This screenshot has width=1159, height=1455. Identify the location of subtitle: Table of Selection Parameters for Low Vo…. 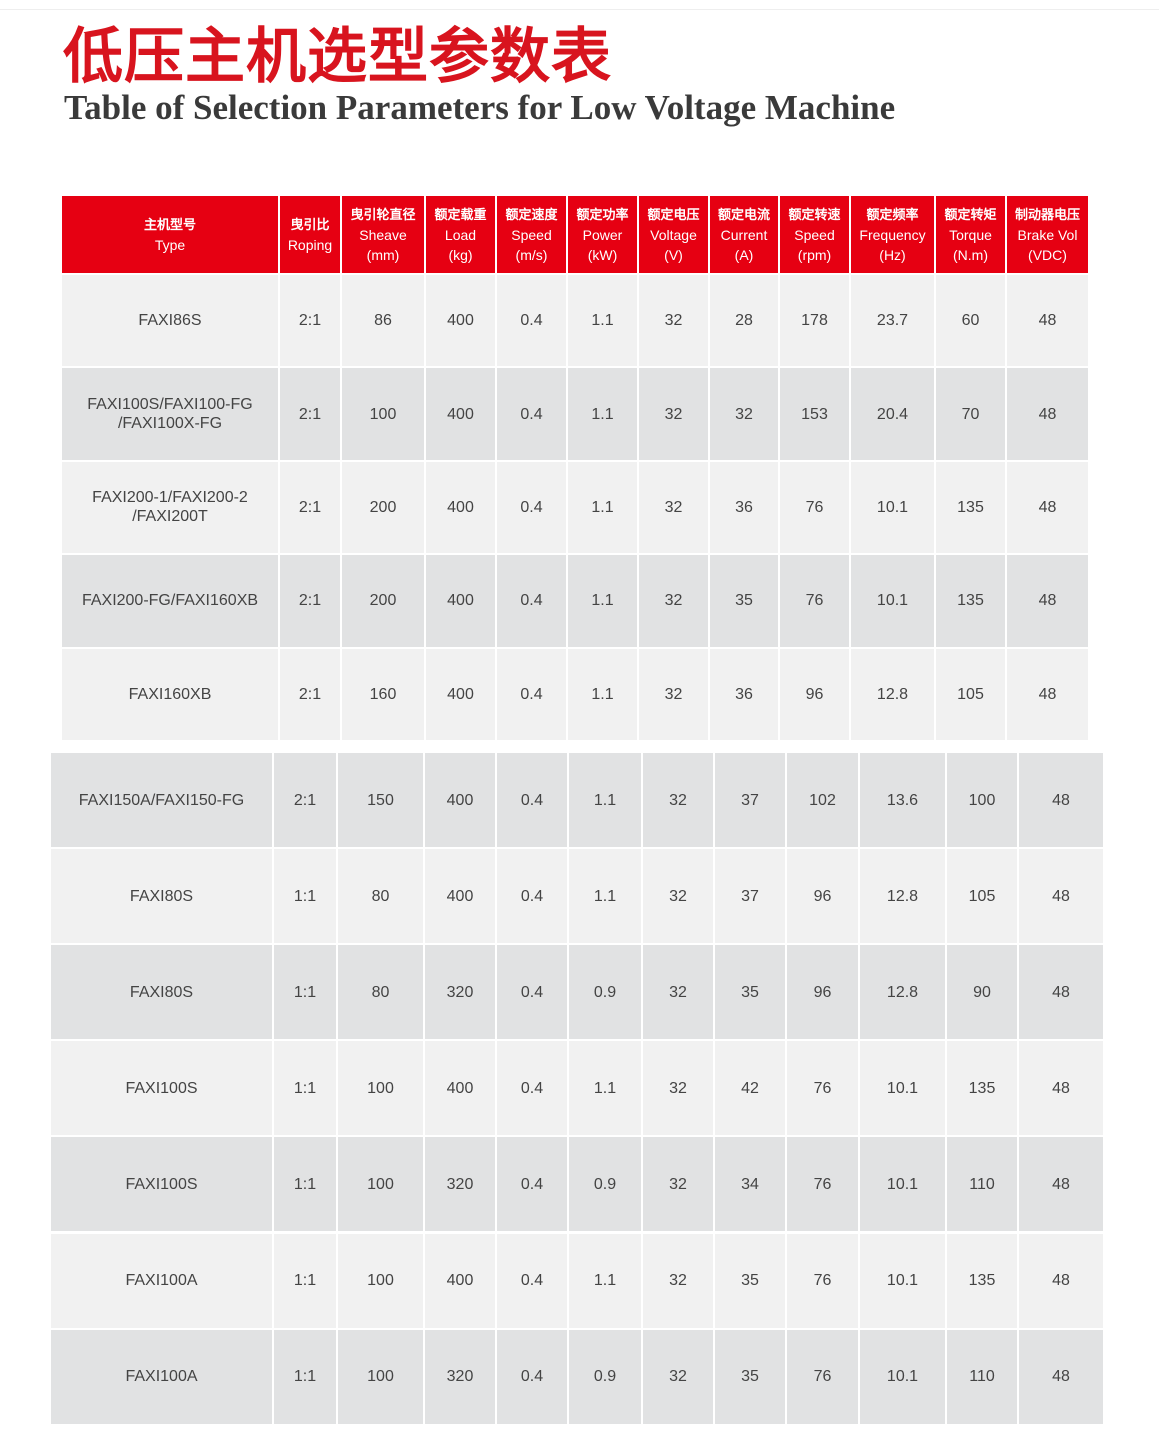
(480, 107).